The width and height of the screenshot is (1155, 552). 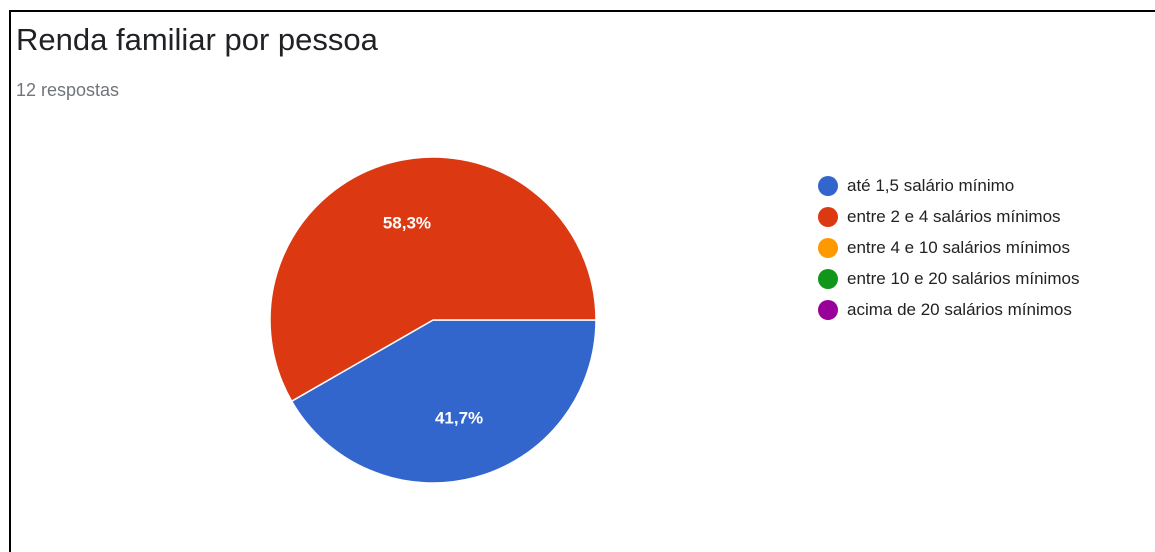 I want to click on legend-item: acima de 20 salários mínimos, so click(x=948, y=309).